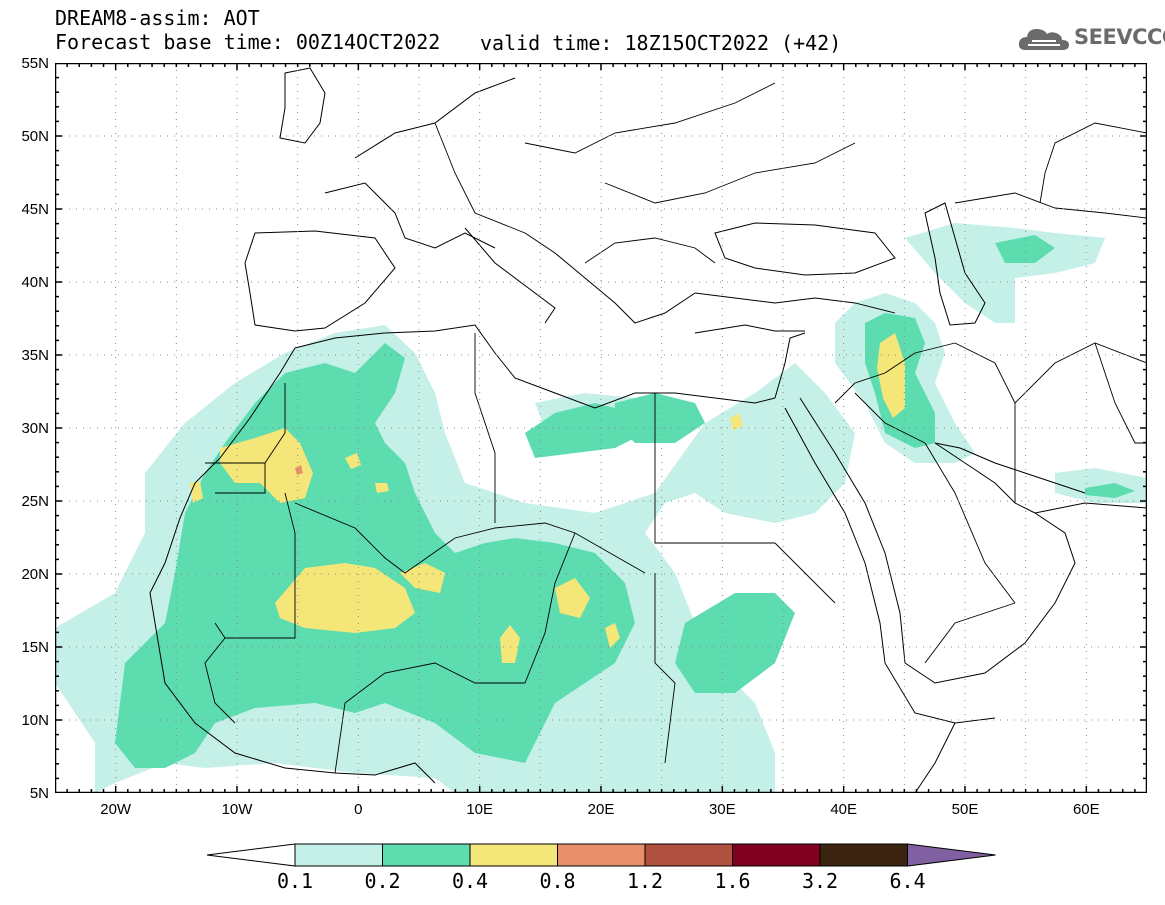 Image resolution: width=1165 pixels, height=905 pixels. What do you see at coordinates (295, 880) in the screenshot?
I see `colorbar-label: 0.1` at bounding box center [295, 880].